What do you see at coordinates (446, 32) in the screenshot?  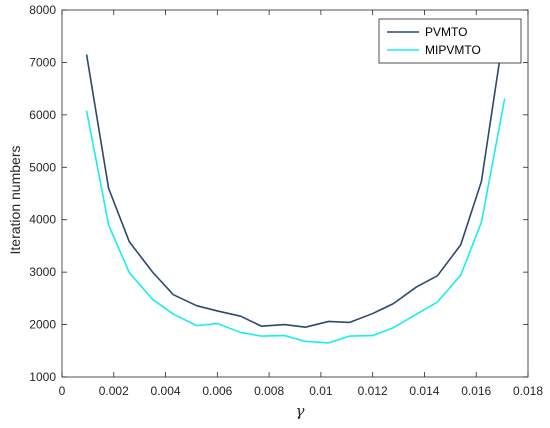 I see `legend-label-pvmto: PVMTO` at bounding box center [446, 32].